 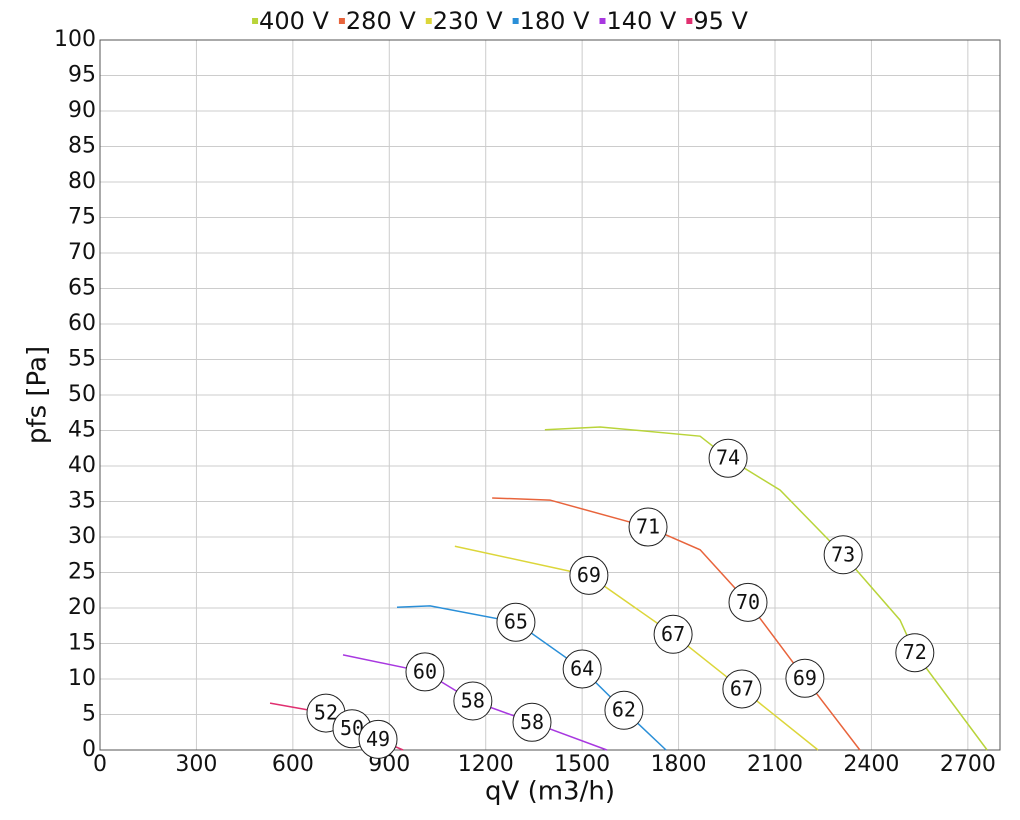 I want to click on y-tick-label: 45, so click(x=82, y=430).